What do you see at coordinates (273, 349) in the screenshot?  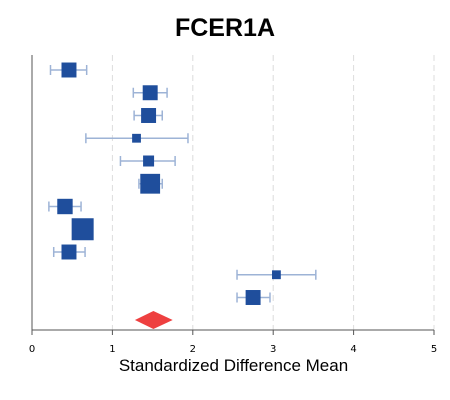 I see `x-tick-label: 3` at bounding box center [273, 349].